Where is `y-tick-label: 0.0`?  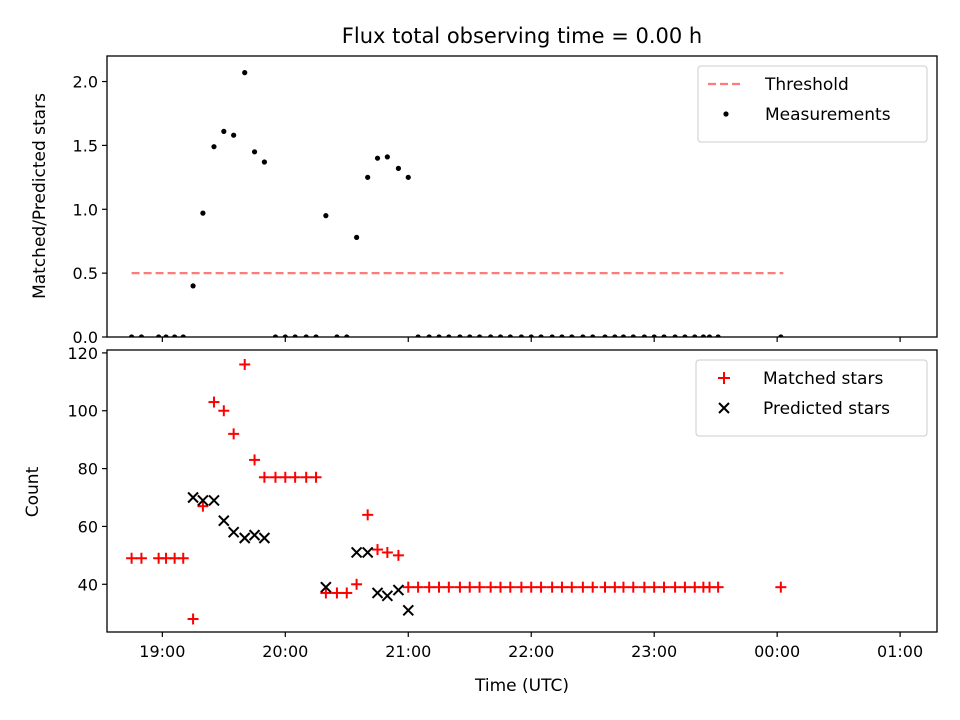 y-tick-label: 0.0 is located at coordinates (85, 337).